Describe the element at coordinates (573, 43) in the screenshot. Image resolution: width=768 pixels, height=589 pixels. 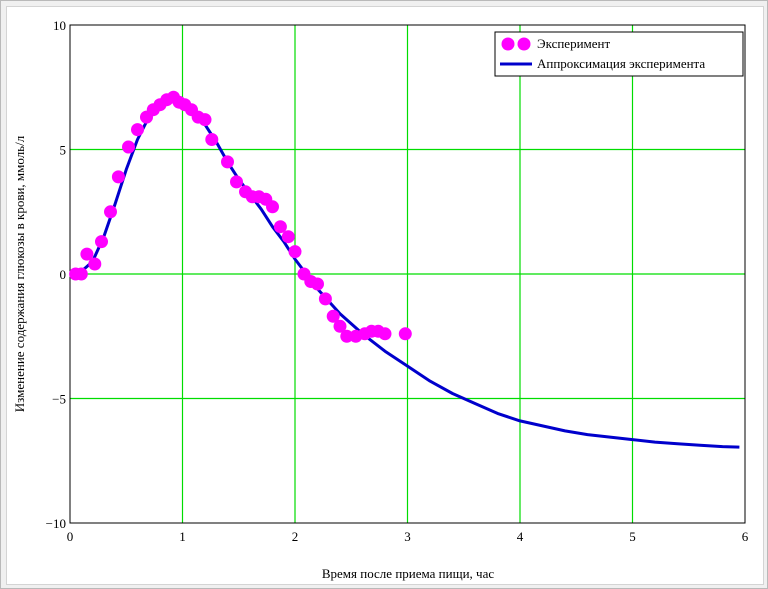
I see `legend-label-experiment: Эксперимент` at that location.